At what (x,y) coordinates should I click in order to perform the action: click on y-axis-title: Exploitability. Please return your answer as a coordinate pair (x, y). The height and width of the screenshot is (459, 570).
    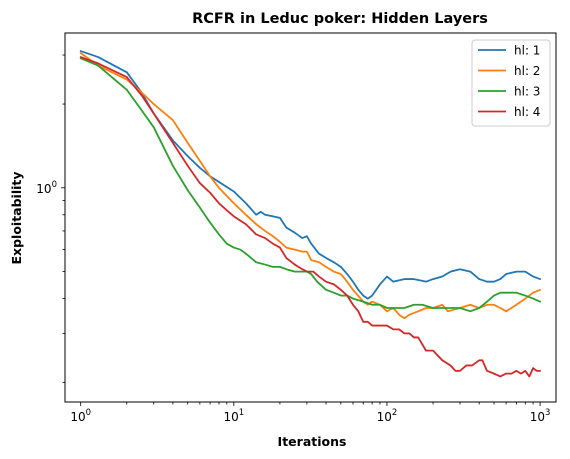
    Looking at the image, I should click on (16, 217).